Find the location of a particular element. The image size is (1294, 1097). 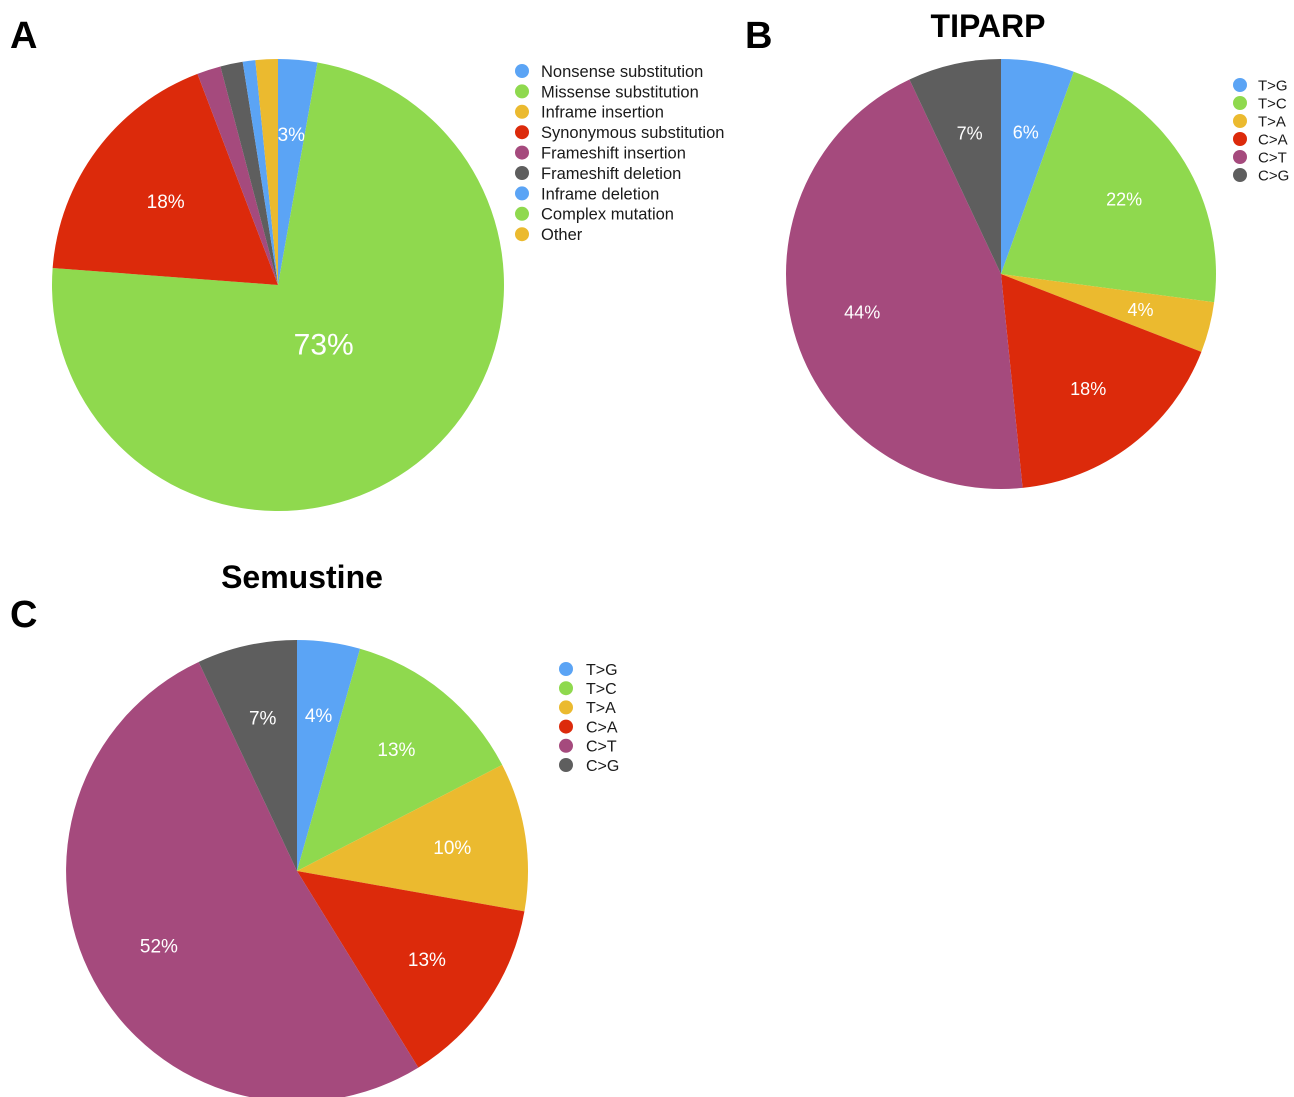

slice-a-frameshift-deletion is located at coordinates (249, 173).